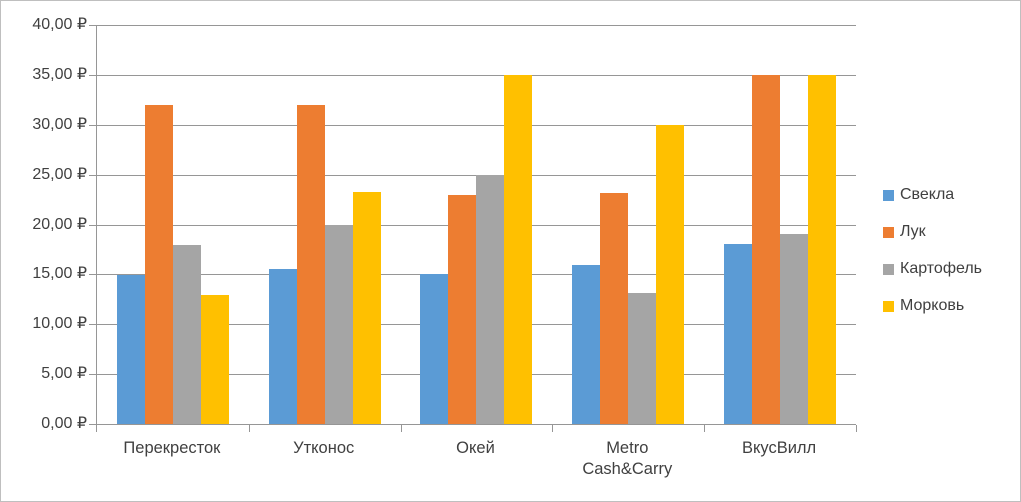 Image resolution: width=1021 pixels, height=502 pixels. What do you see at coordinates (59, 124) in the screenshot?
I see `y-axis-tick-label: 30,00 ₽` at bounding box center [59, 124].